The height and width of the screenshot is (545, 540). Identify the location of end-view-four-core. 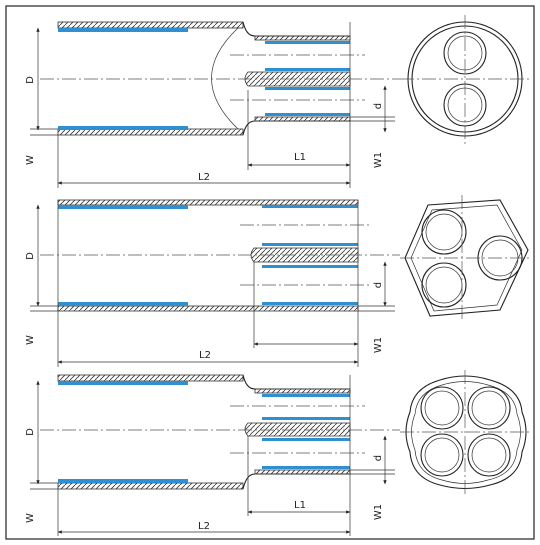
(466, 432).